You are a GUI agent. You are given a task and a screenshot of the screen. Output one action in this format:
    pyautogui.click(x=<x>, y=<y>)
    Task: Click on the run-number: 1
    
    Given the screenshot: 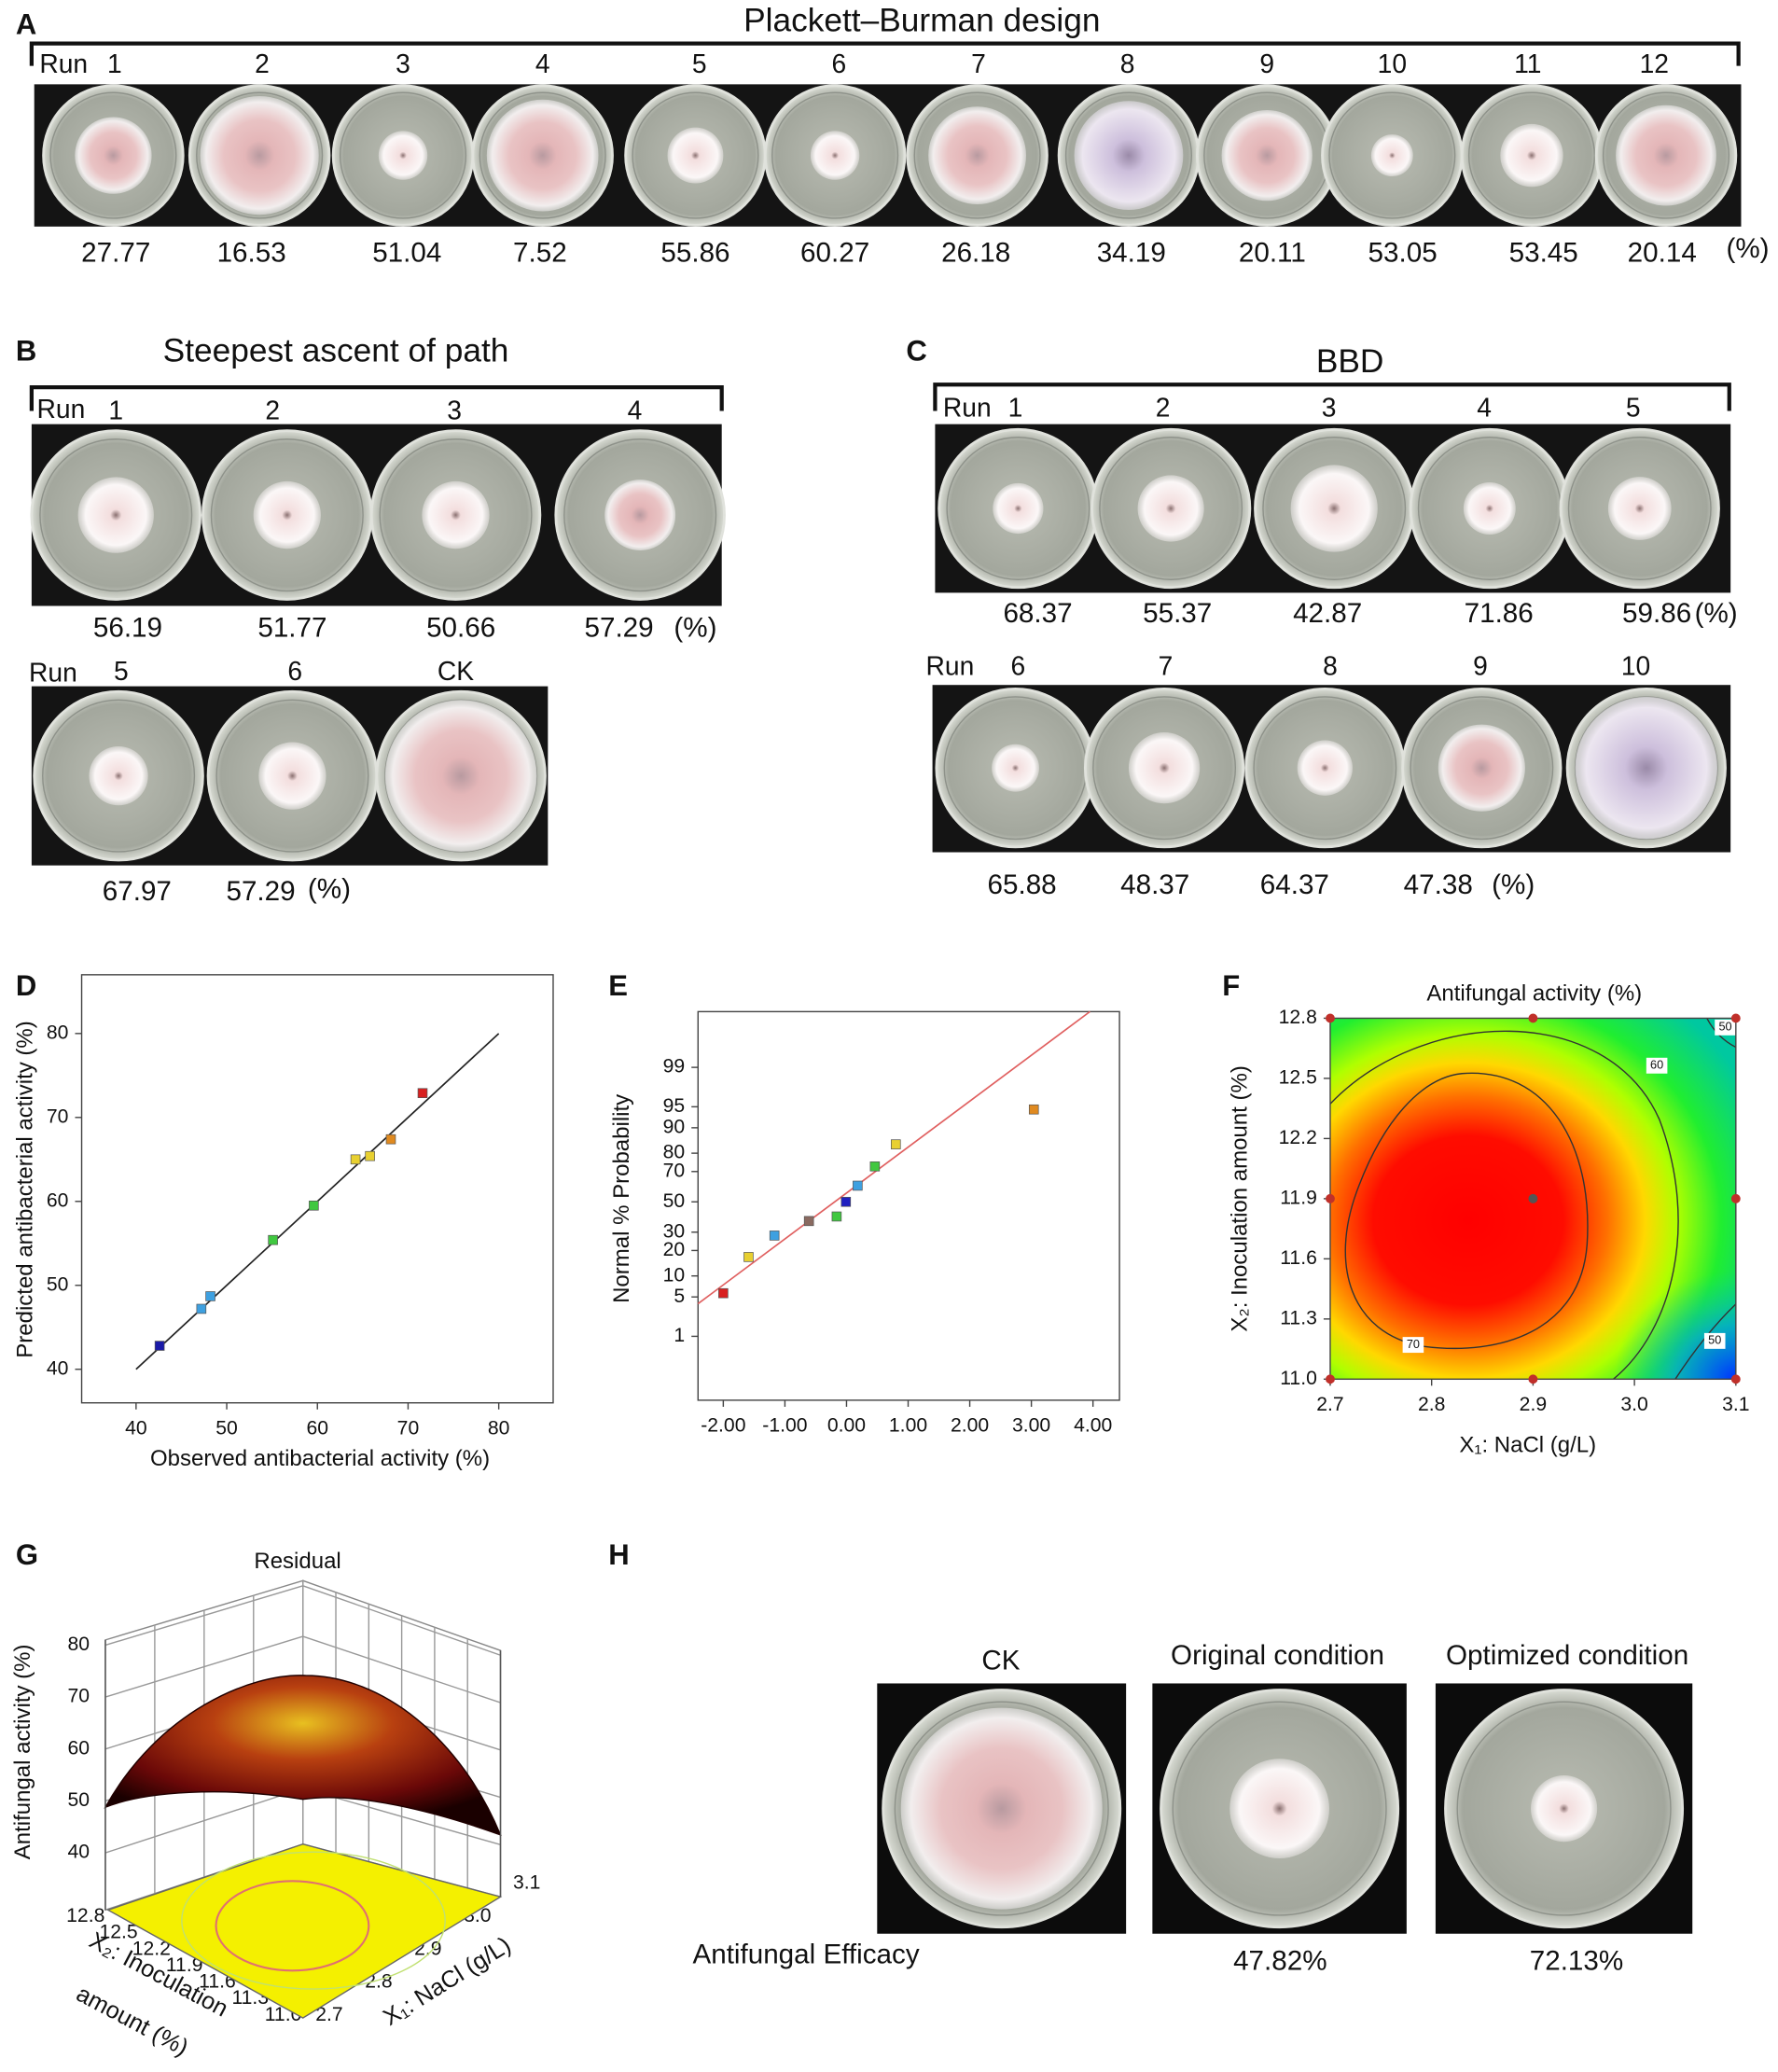 What is the action you would take?
    pyautogui.click(x=1015, y=408)
    